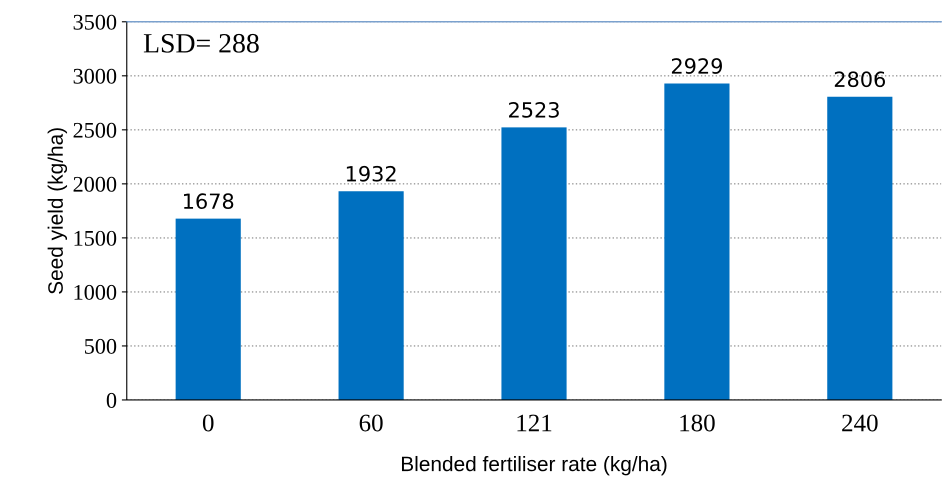  What do you see at coordinates (95, 130) in the screenshot?
I see `y-tick-label: 2500` at bounding box center [95, 130].